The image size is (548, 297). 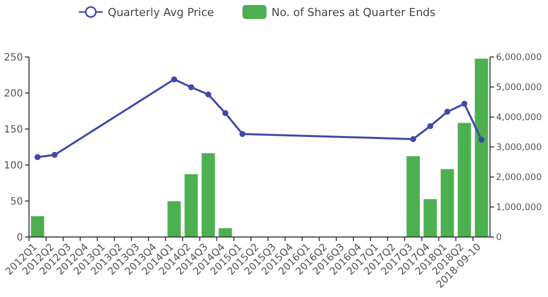 I want to click on y2-tick-label: 4,000,000, so click(x=519, y=118).